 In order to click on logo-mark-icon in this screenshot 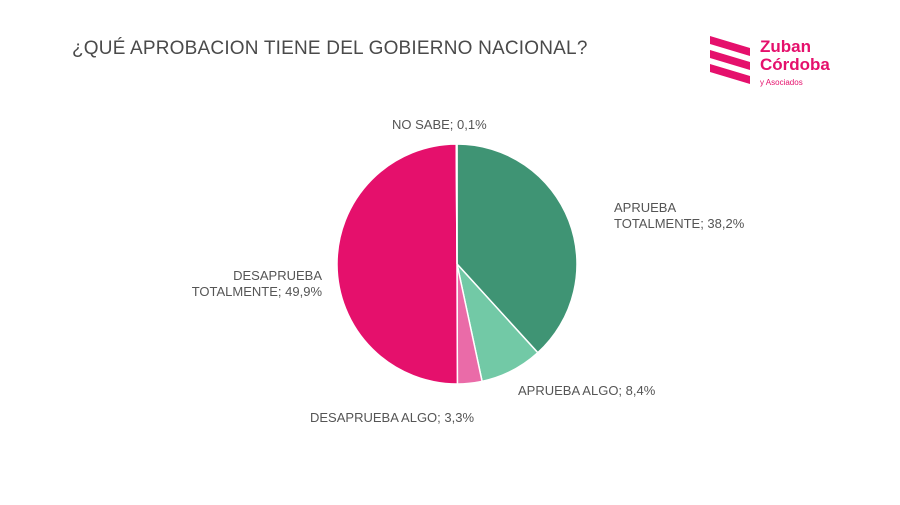, I will do `click(730, 60)`.